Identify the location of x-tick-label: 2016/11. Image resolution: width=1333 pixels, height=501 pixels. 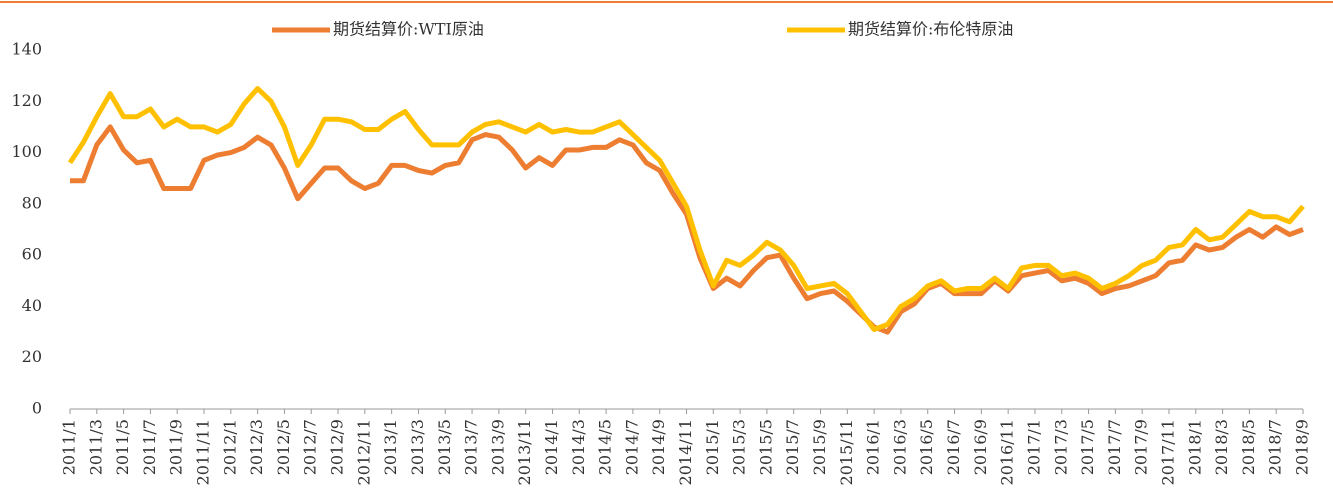
(1007, 452).